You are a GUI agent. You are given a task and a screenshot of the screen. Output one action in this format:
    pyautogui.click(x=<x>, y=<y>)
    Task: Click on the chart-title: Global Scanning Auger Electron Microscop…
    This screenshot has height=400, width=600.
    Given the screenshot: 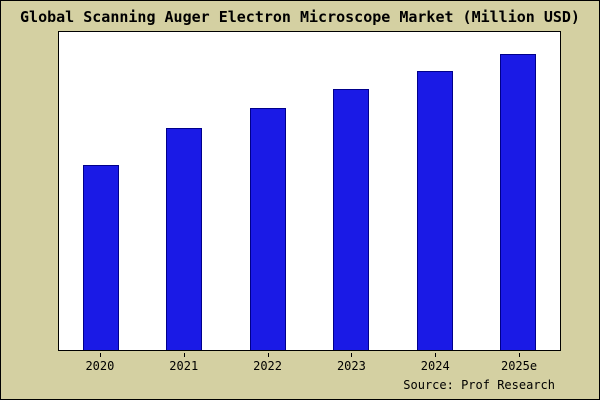 What is the action you would take?
    pyautogui.click(x=300, y=17)
    